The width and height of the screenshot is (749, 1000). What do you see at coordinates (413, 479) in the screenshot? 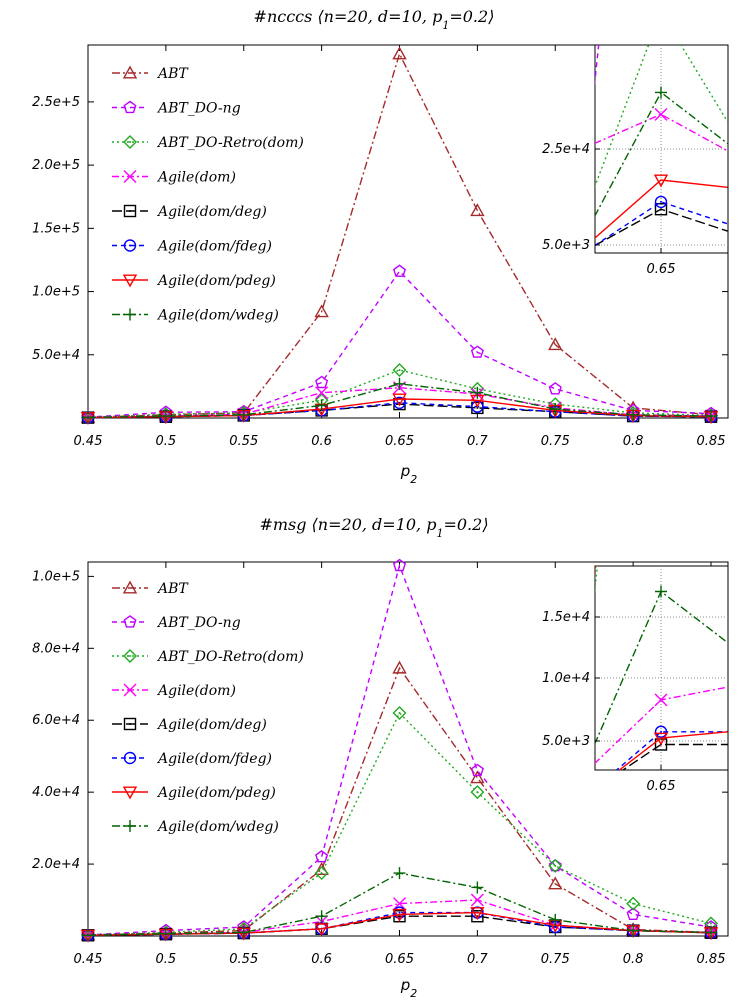
I see `x-axis-label-subscript: 2` at bounding box center [413, 479].